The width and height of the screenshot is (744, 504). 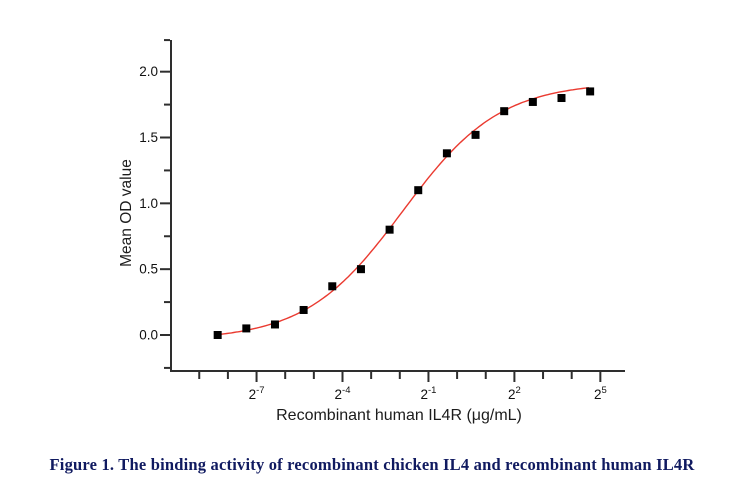 What do you see at coordinates (148, 71) in the screenshot?
I see `y-tick-label: 2.0` at bounding box center [148, 71].